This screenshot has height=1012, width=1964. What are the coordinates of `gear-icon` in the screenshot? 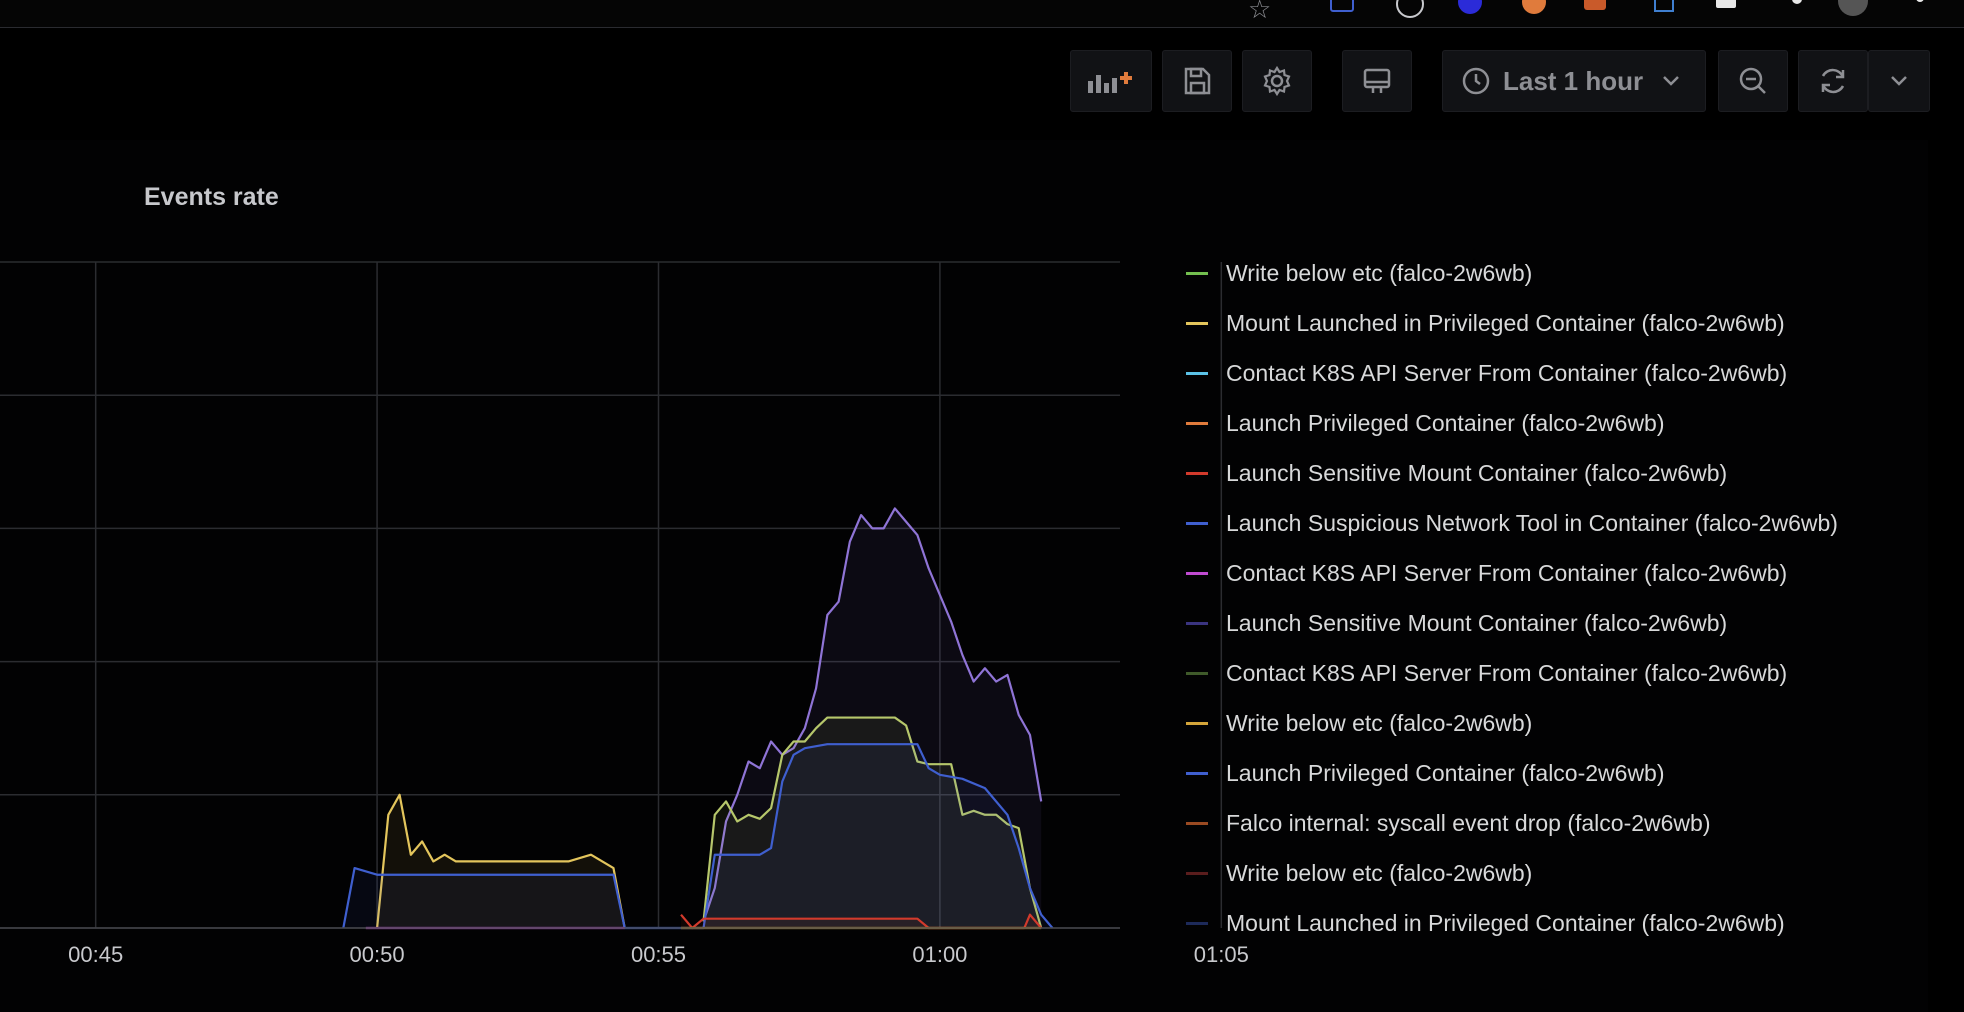 It's located at (1277, 81).